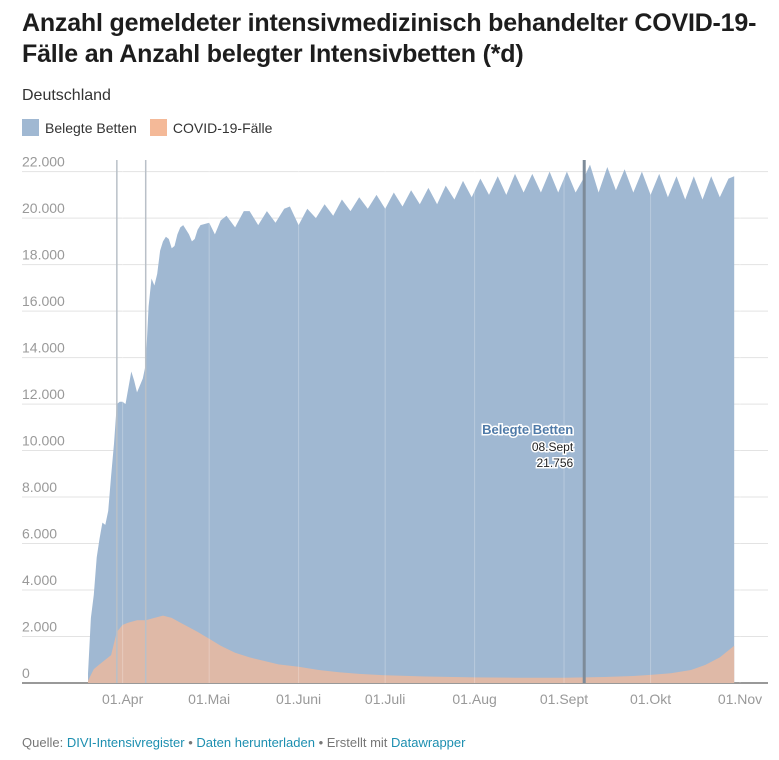  What do you see at coordinates (357, 742) in the screenshot?
I see `created-label: Erstellt mit` at bounding box center [357, 742].